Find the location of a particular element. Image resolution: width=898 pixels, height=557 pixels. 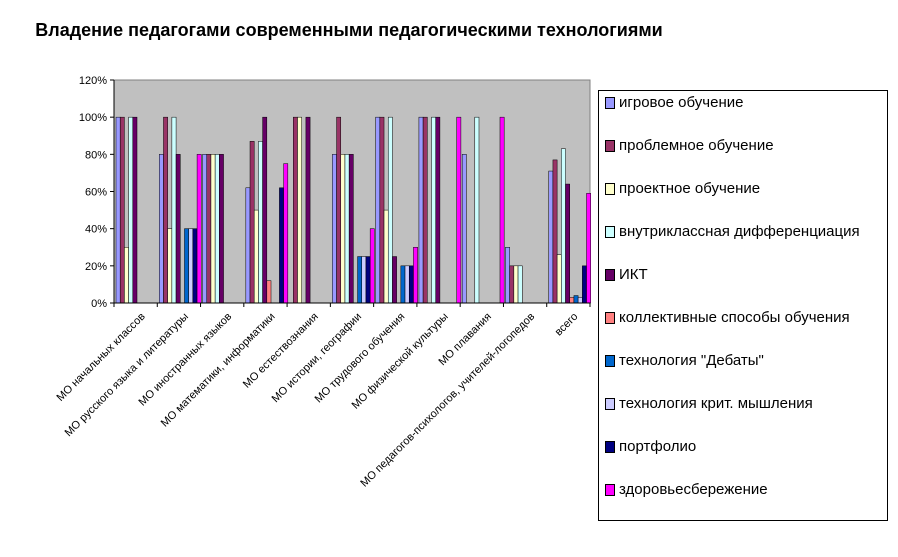

legend-label: игровое обучение is located at coordinates (681, 102).